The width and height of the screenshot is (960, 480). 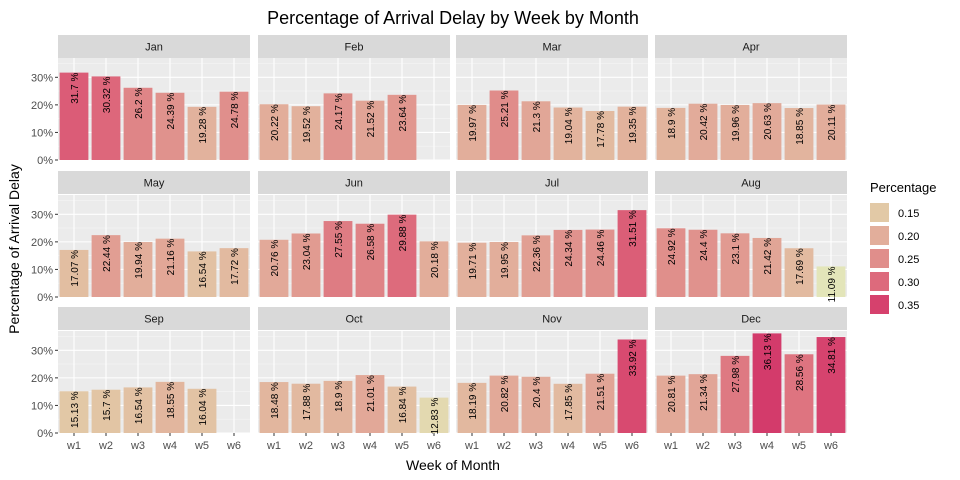 I want to click on legend: Percentage 0.15 0.20 0.25 0.30 0.35, so click(x=903, y=247).